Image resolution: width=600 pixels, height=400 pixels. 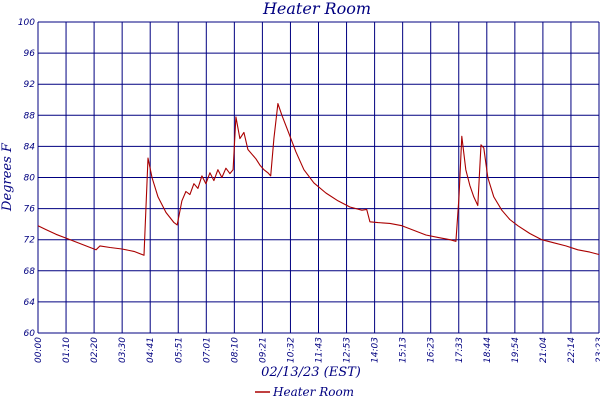 What do you see at coordinates (7, 177) in the screenshot?
I see `y-axis-label: Degrees F` at bounding box center [7, 177].